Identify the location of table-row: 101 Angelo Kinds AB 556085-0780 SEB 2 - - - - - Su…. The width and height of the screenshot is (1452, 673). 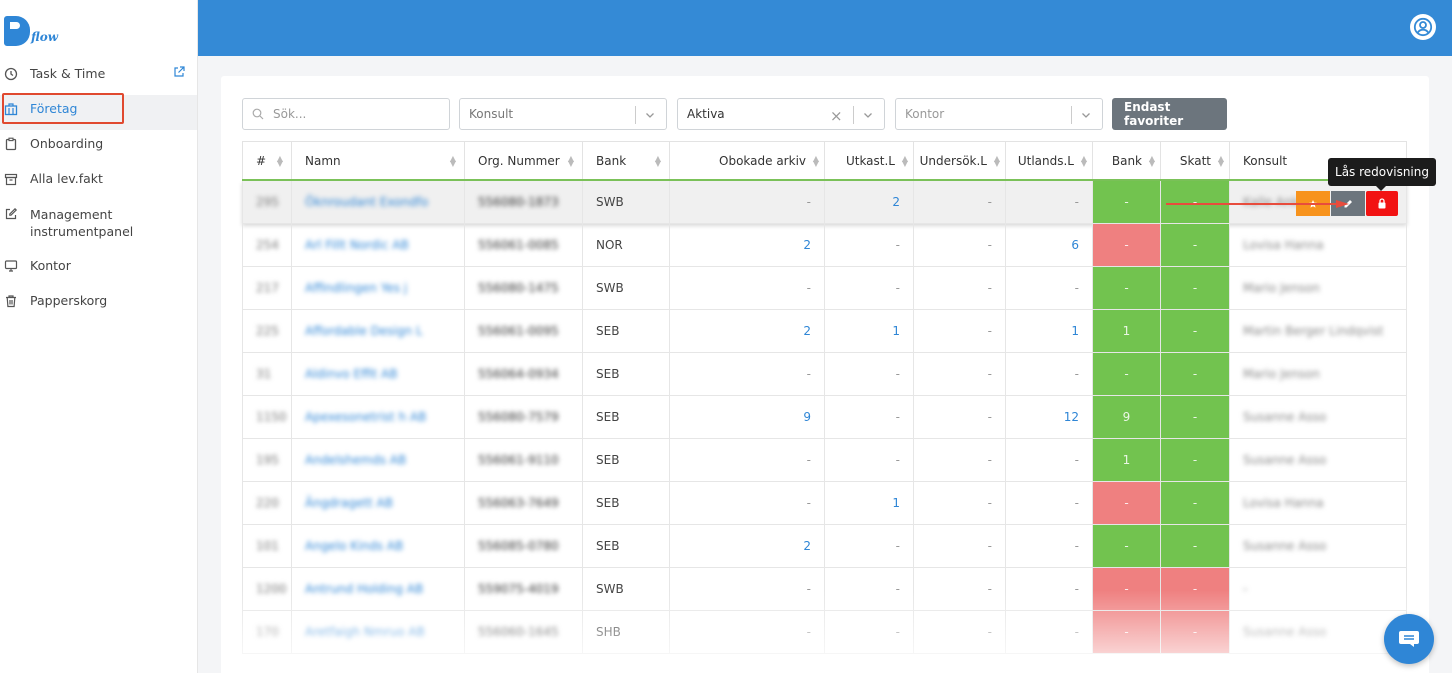
(824, 546).